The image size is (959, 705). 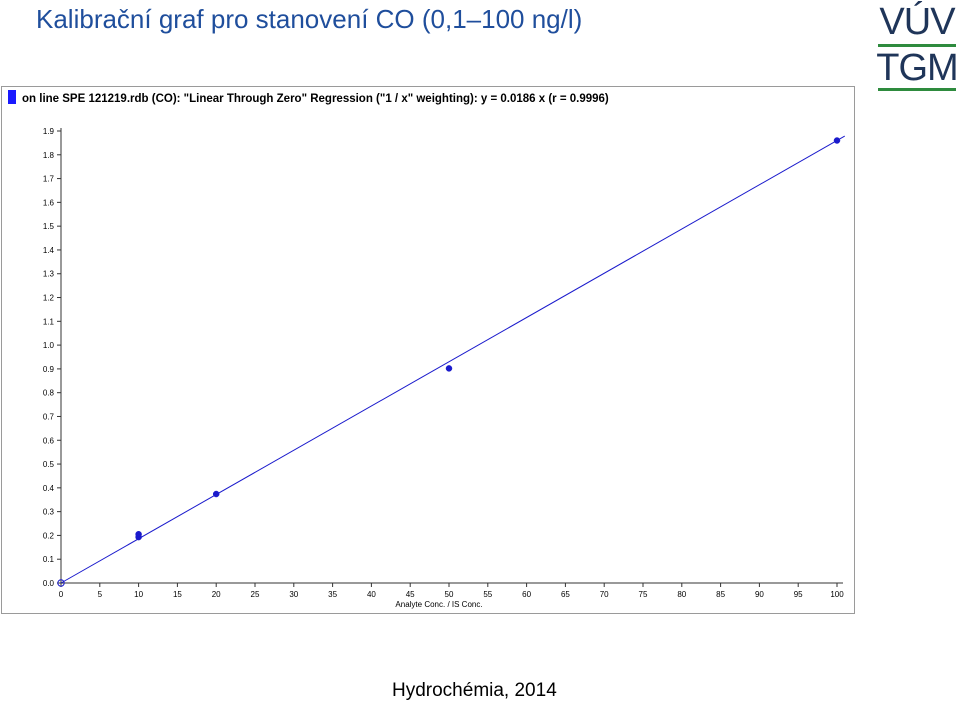 What do you see at coordinates (49, 131) in the screenshot?
I see `y-tick-label: 1.9` at bounding box center [49, 131].